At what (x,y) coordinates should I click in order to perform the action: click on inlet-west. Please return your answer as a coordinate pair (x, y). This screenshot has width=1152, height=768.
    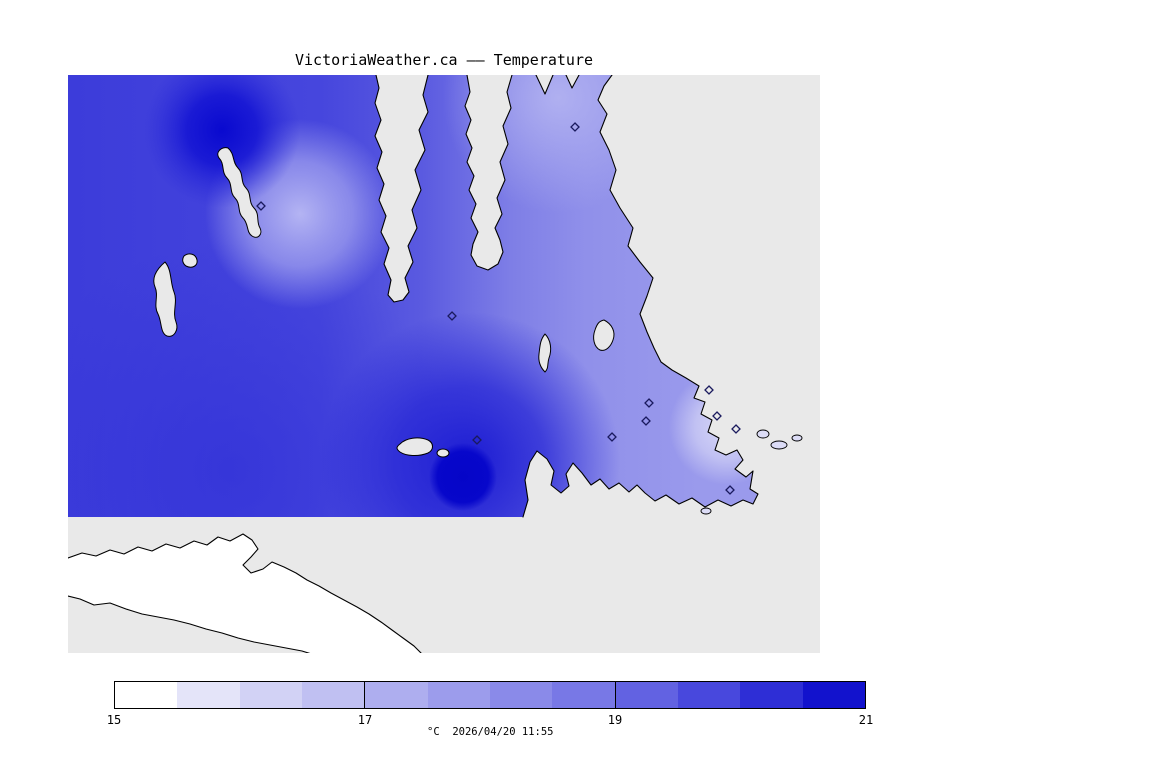
    Looking at the image, I should click on (401, 188).